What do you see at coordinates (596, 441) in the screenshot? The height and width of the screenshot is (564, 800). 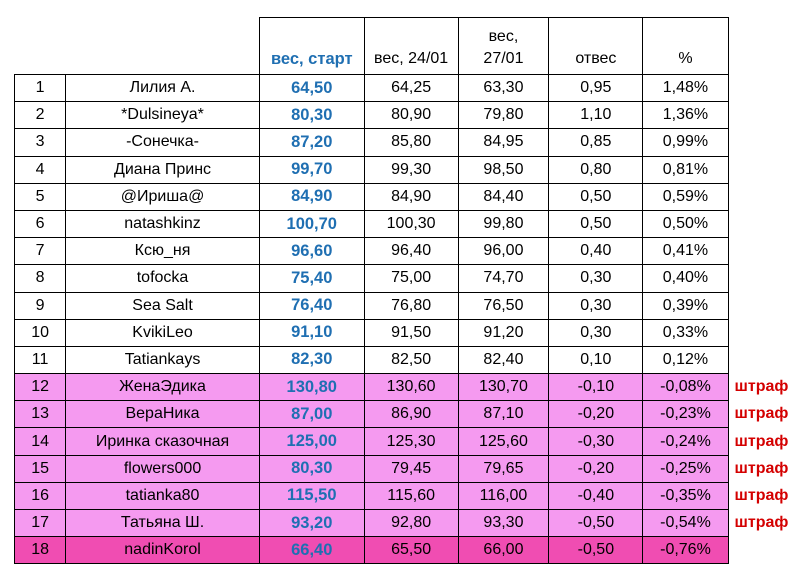 I see `cell-loss: -0,30` at bounding box center [596, 441].